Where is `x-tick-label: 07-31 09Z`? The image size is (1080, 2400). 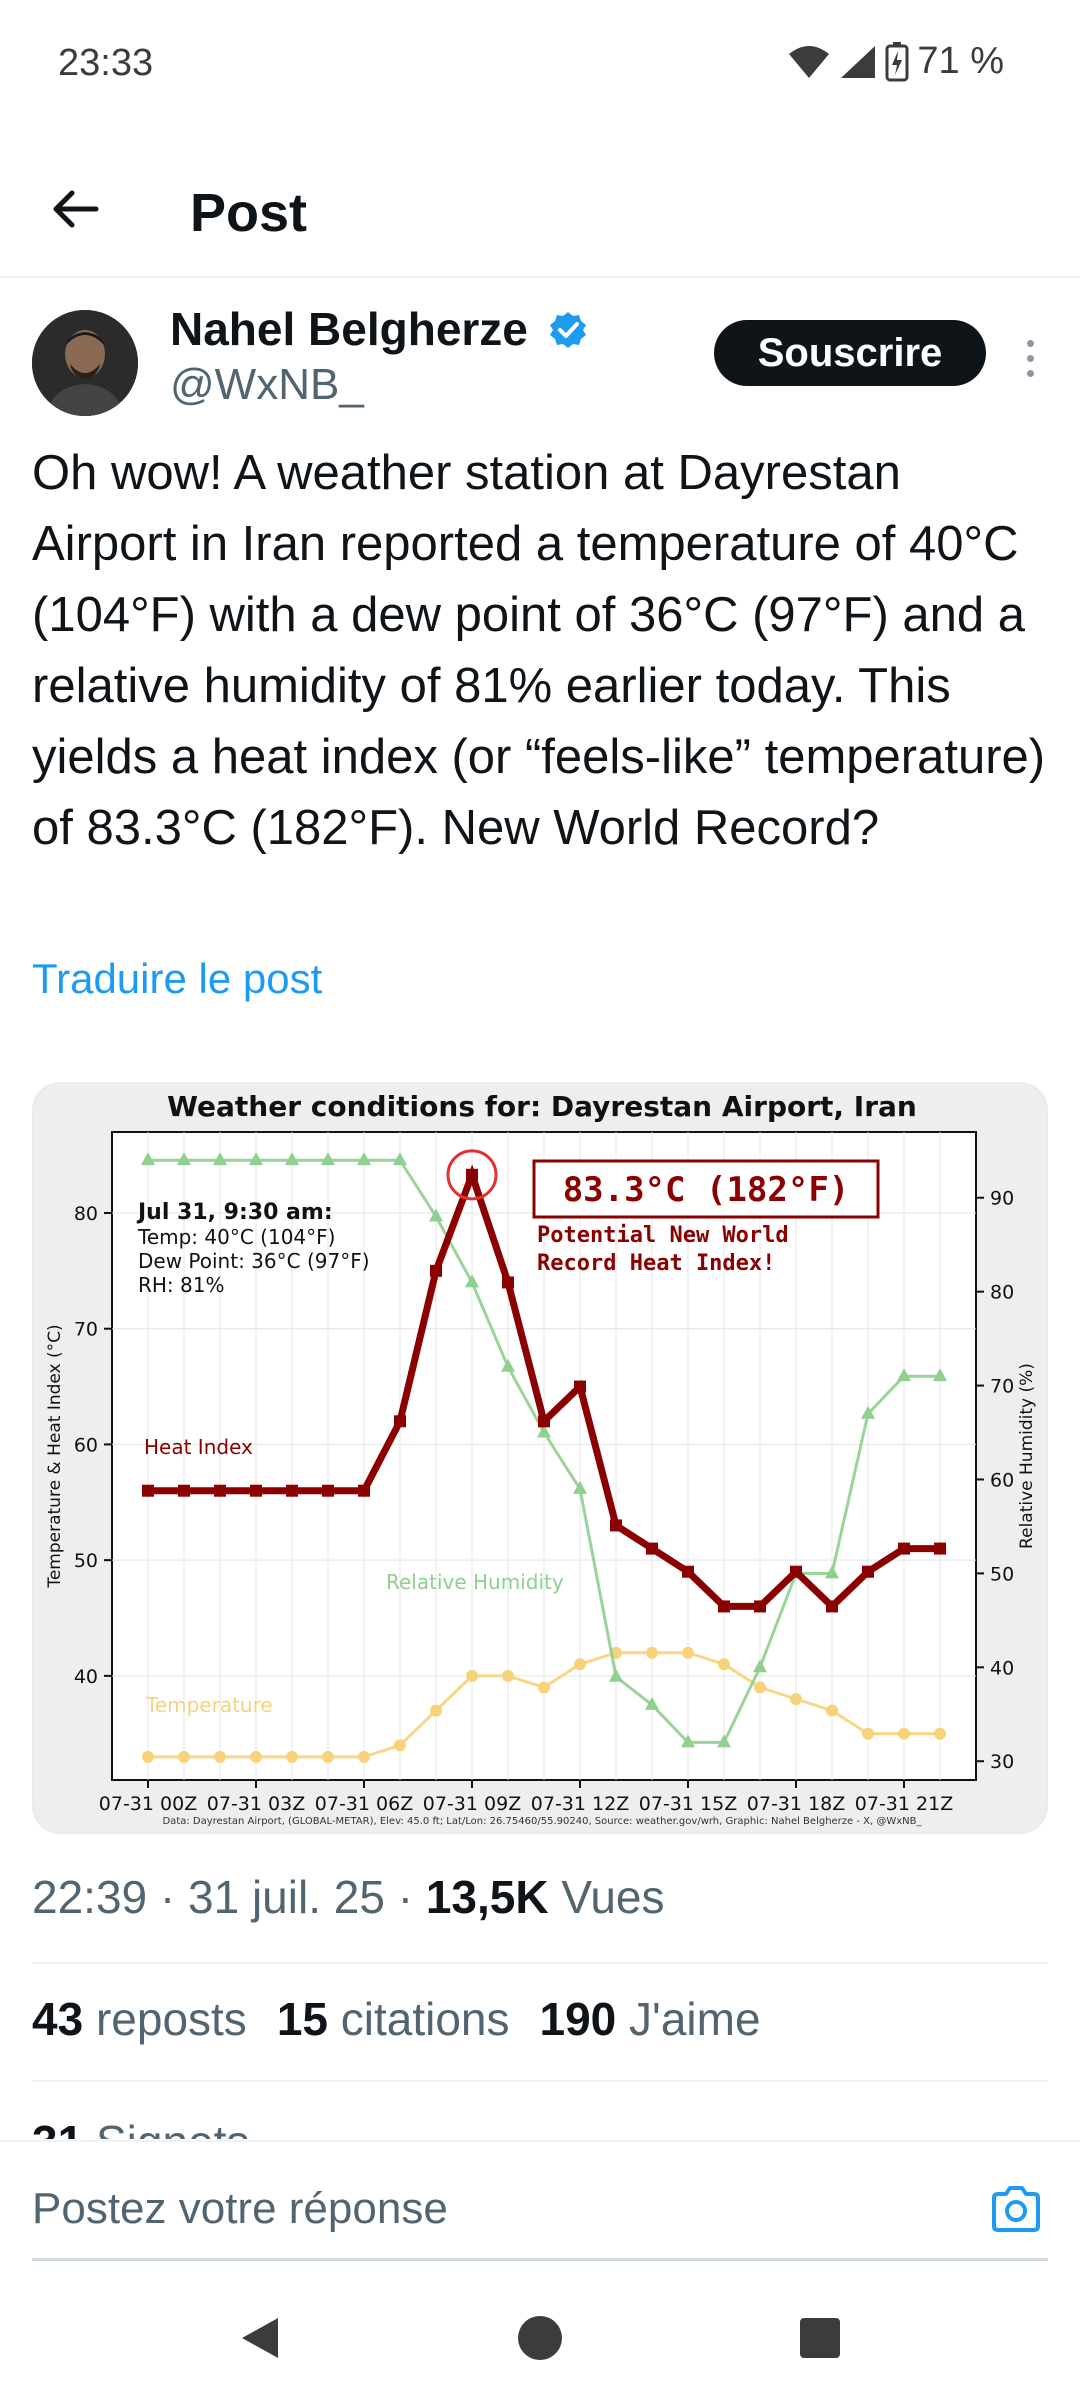
x-tick-label: 07-31 09Z is located at coordinates (472, 1804).